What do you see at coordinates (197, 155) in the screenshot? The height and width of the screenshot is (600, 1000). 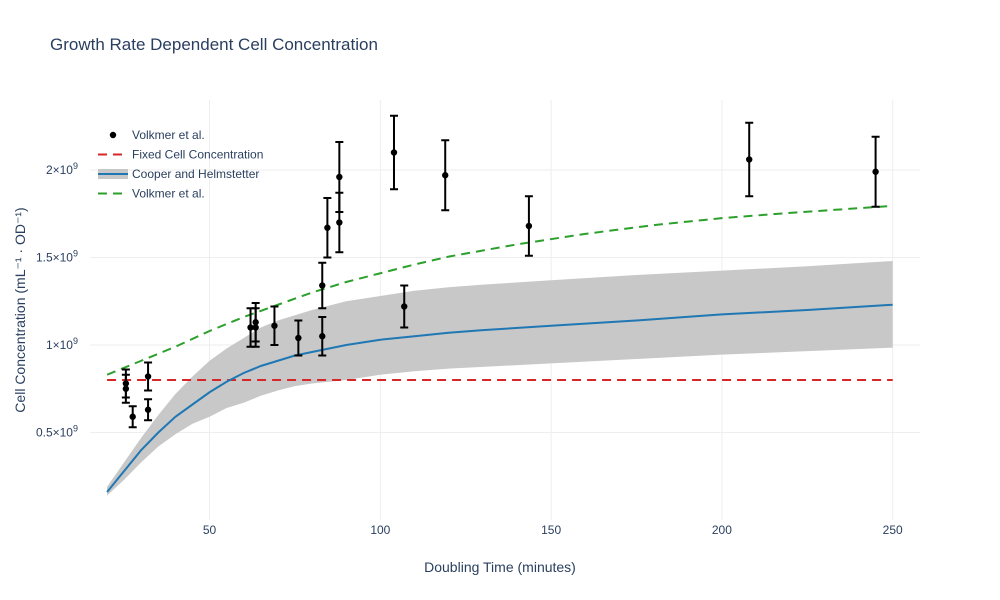 I see `legend-label: Fixed Cell Concentration` at bounding box center [197, 155].